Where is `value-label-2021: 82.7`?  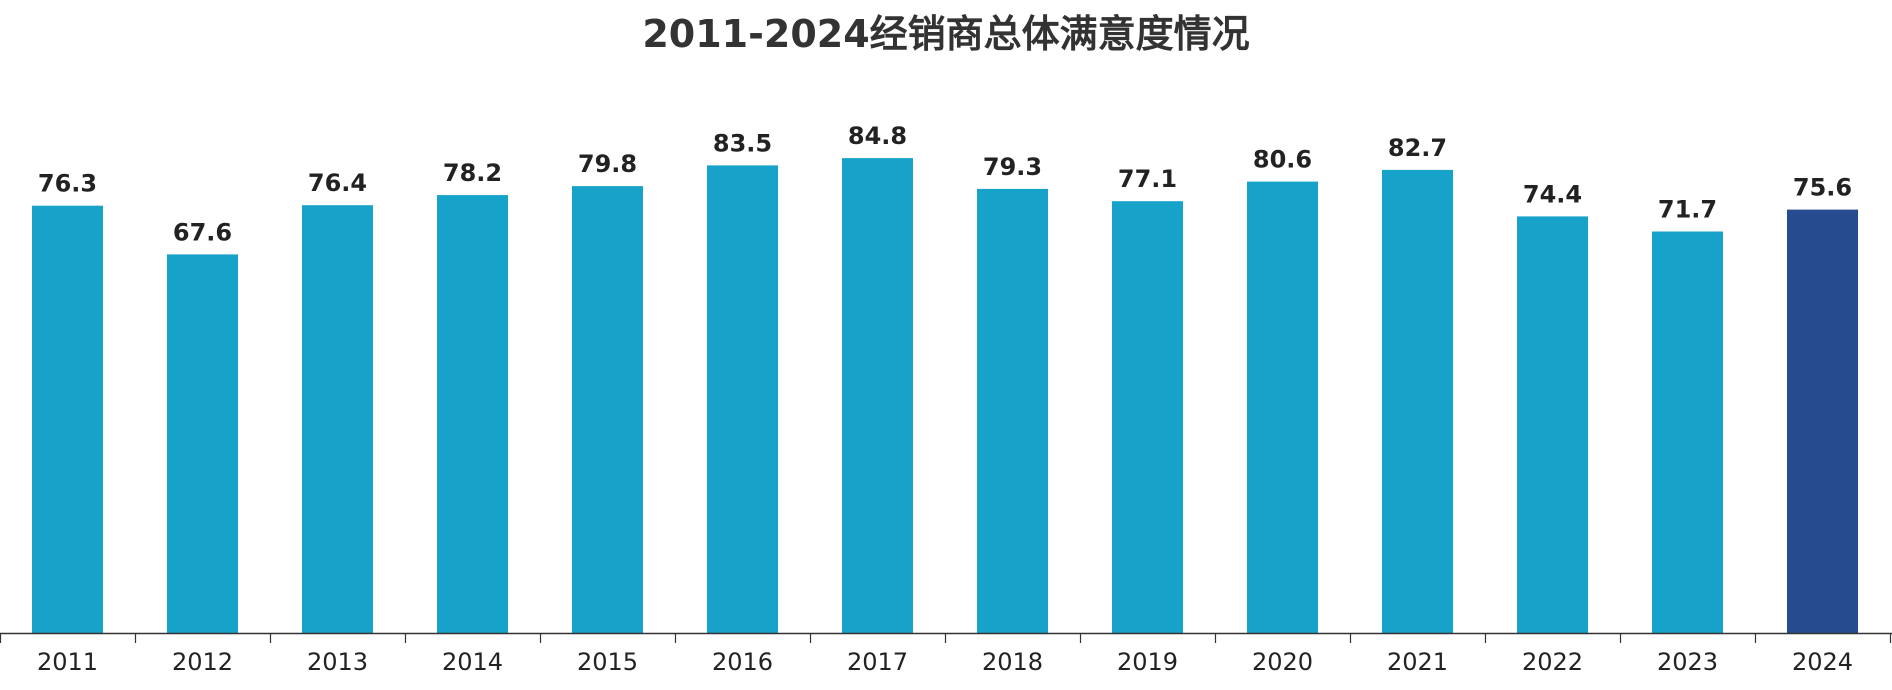 value-label-2021: 82.7 is located at coordinates (1417, 148).